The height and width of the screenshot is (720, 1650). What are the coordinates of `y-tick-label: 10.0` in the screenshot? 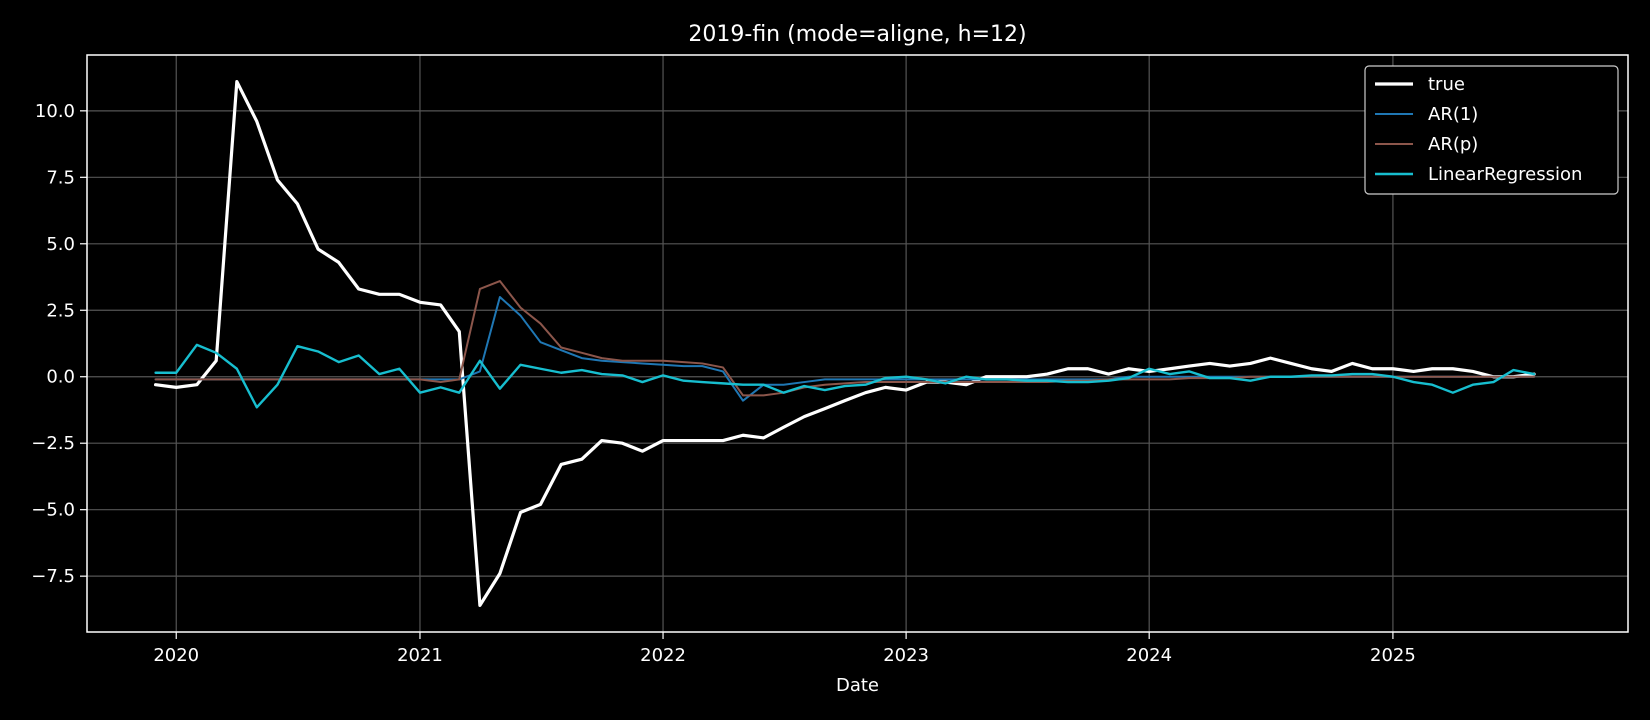 It's located at (55, 111).